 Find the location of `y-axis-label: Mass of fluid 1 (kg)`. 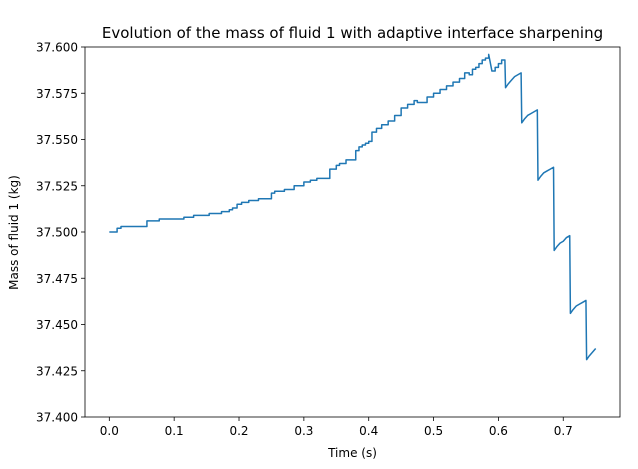

y-axis-label: Mass of fluid 1 (kg) is located at coordinates (14, 232).